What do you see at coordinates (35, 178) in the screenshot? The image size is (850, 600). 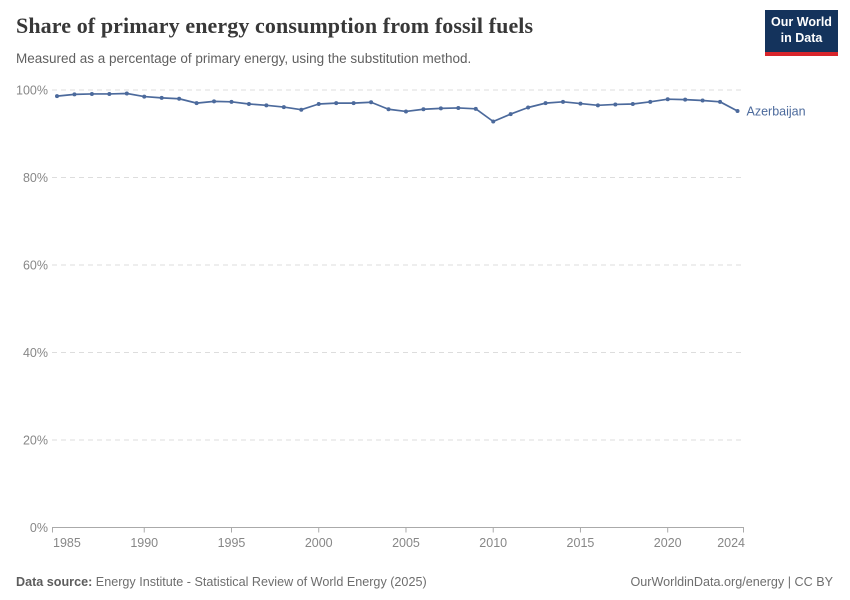 I see `y-tick-label: 80%` at bounding box center [35, 178].